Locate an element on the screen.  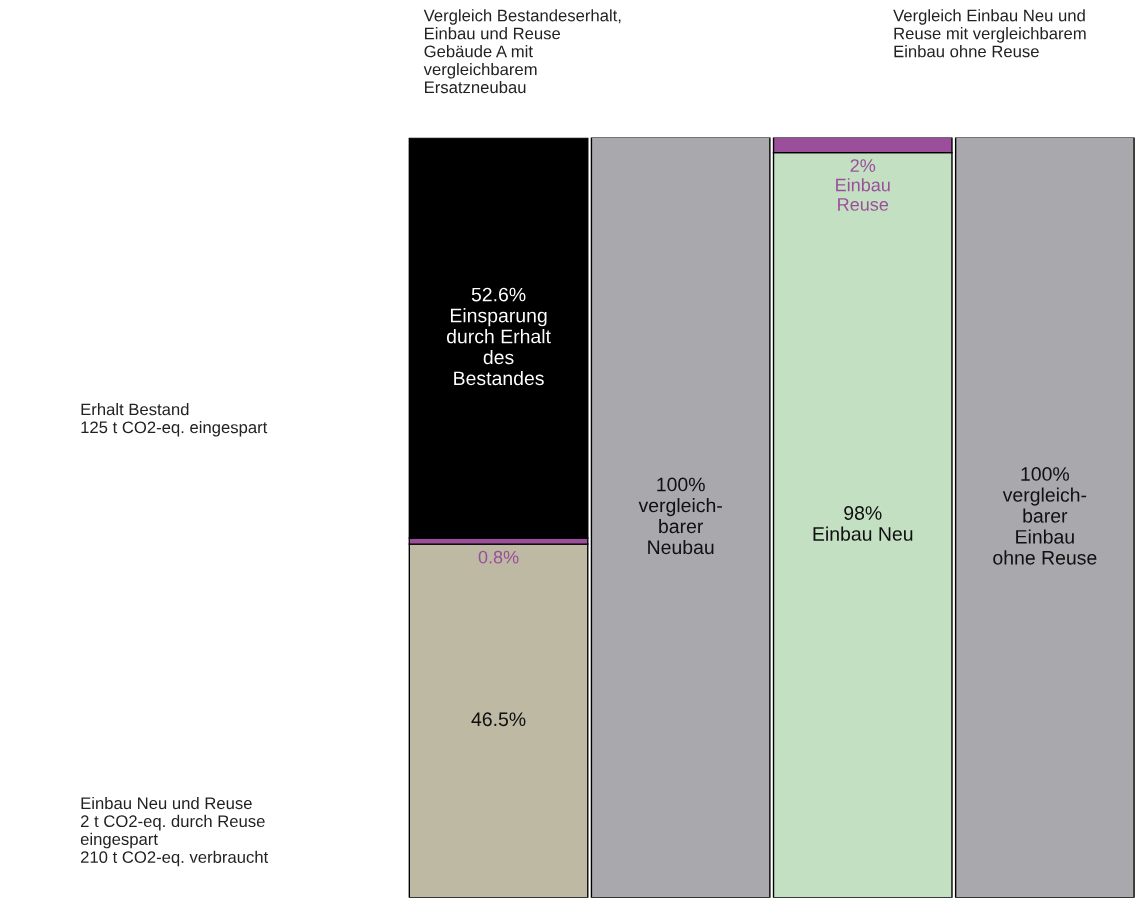
data-label: 98% Einbau Neu is located at coordinates (863, 523).